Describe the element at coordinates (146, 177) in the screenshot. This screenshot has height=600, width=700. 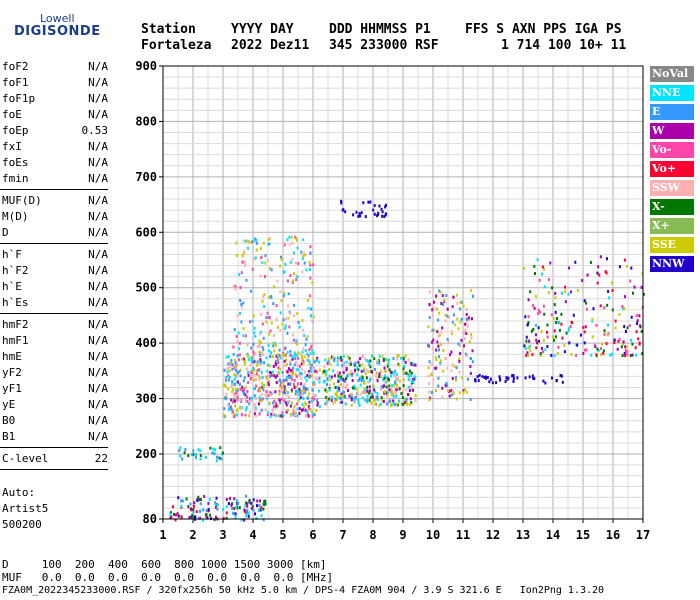
I see `y-tick-label: 700` at that location.